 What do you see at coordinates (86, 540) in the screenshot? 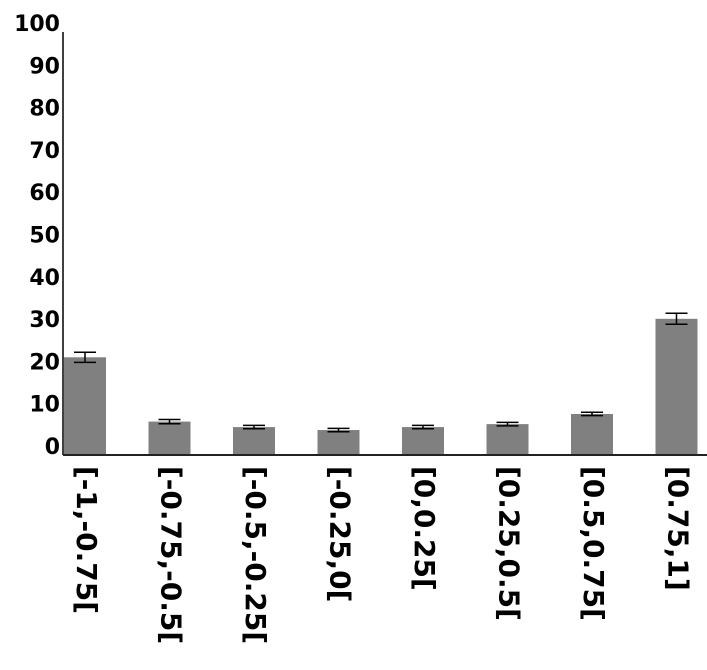
I see `x-tick-label: [-1,-0.75[` at bounding box center [86, 540].